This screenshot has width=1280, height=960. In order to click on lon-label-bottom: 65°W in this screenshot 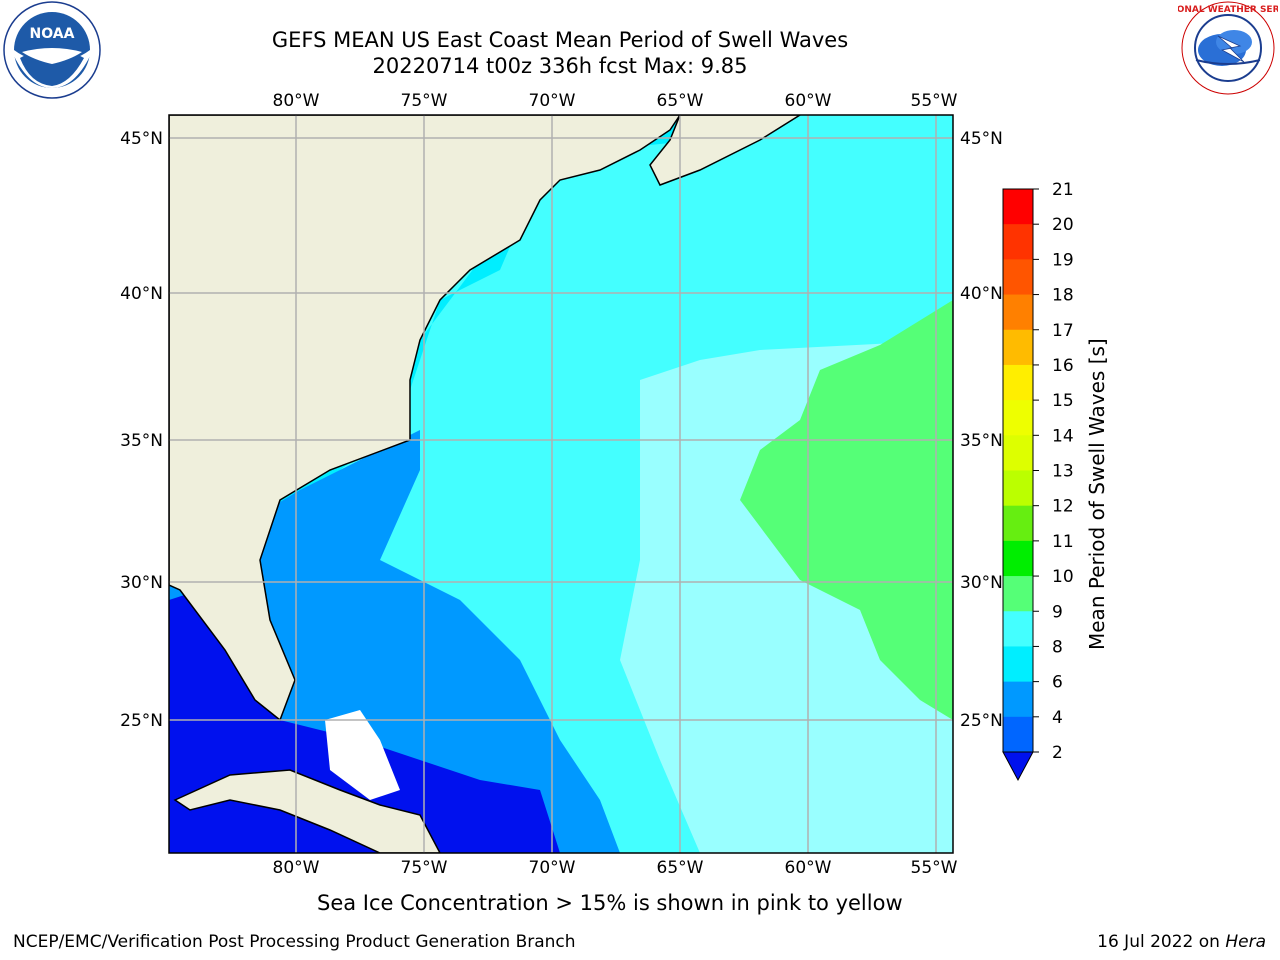, I will do `click(680, 868)`.